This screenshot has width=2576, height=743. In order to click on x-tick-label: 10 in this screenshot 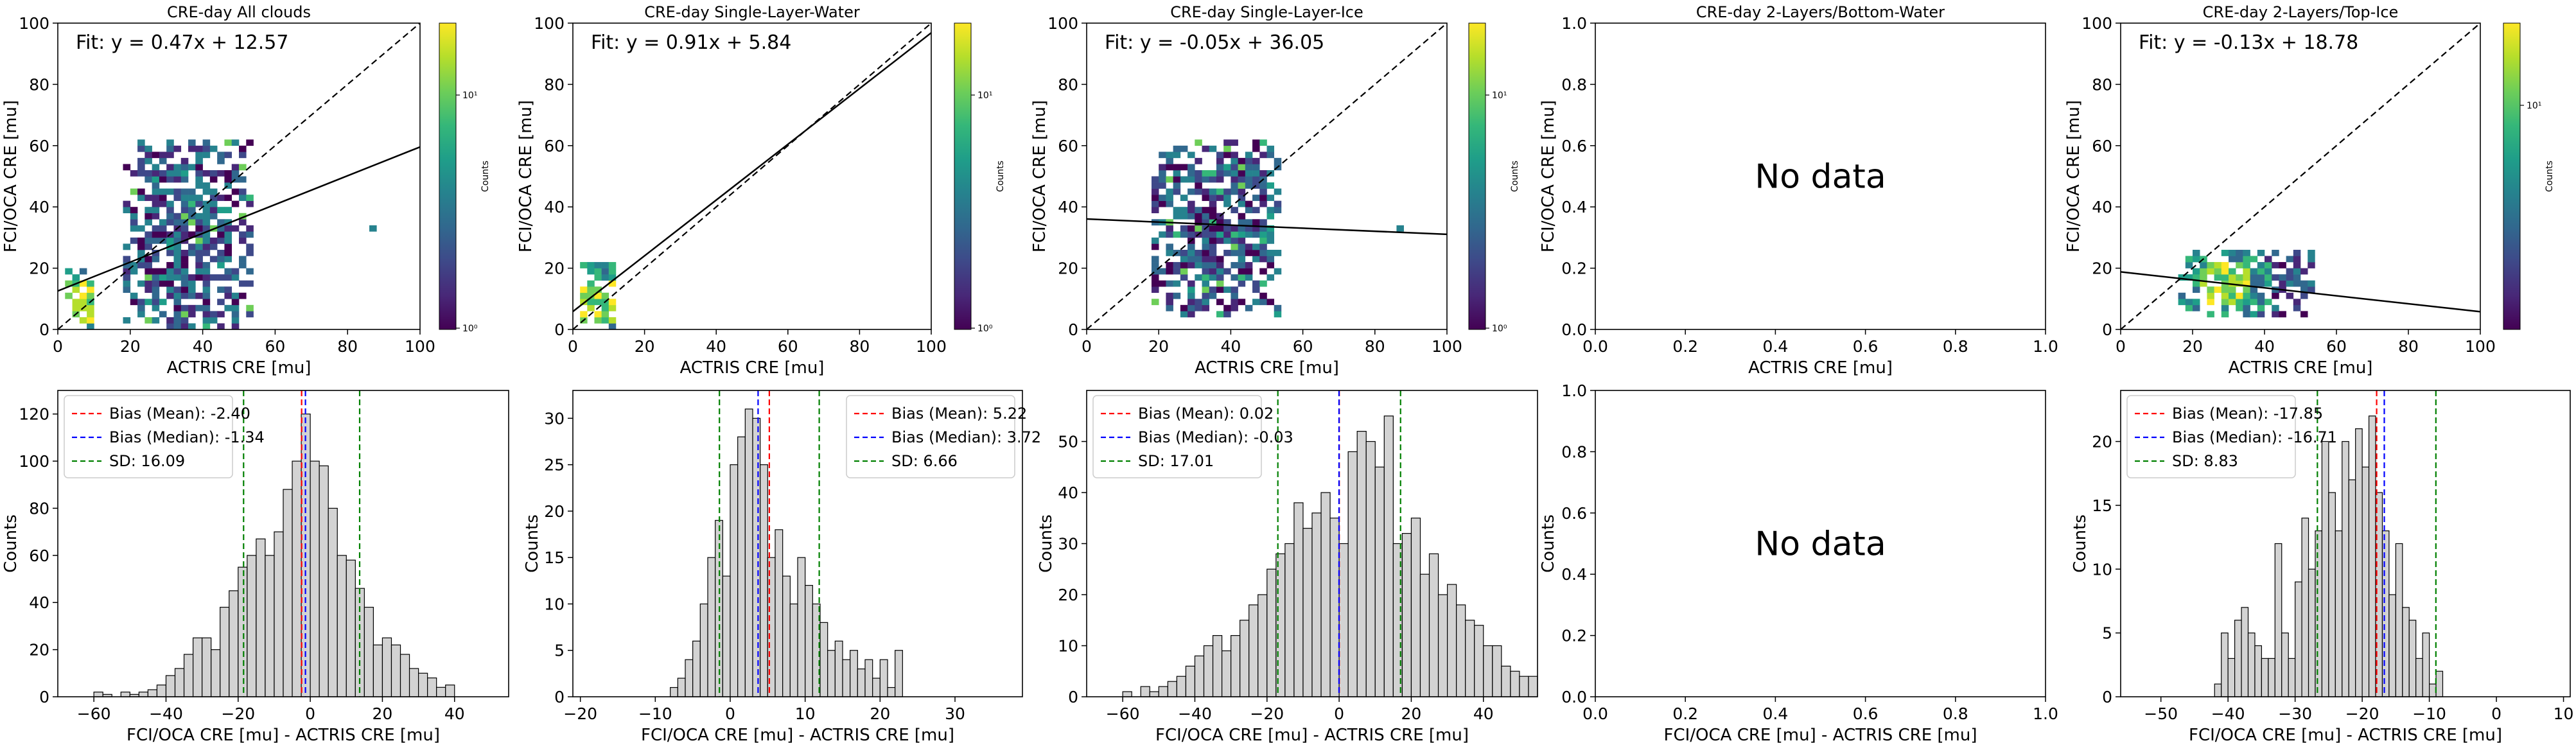, I will do `click(2564, 713)`.